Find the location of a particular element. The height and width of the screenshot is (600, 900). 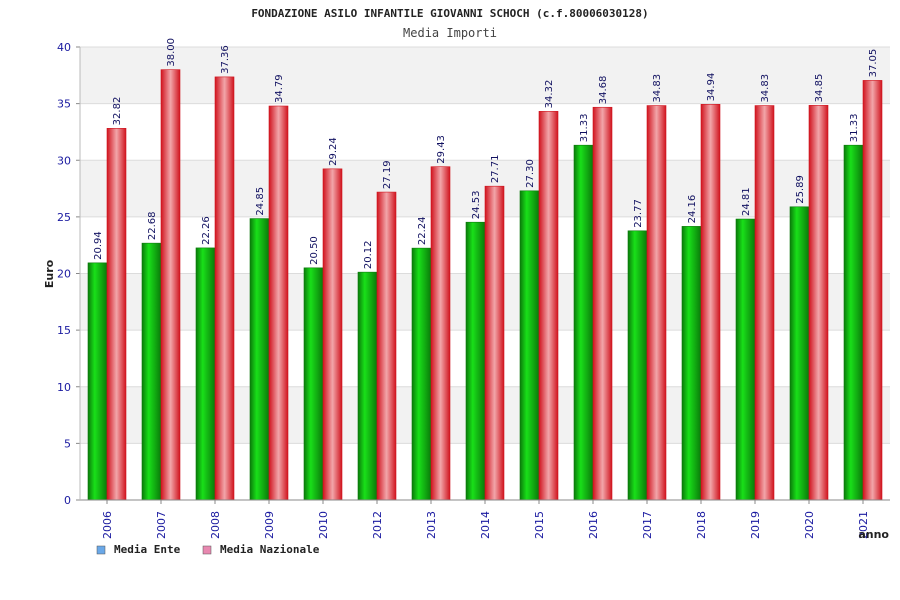

bar-nazionale-2016 is located at coordinates (602, 303).